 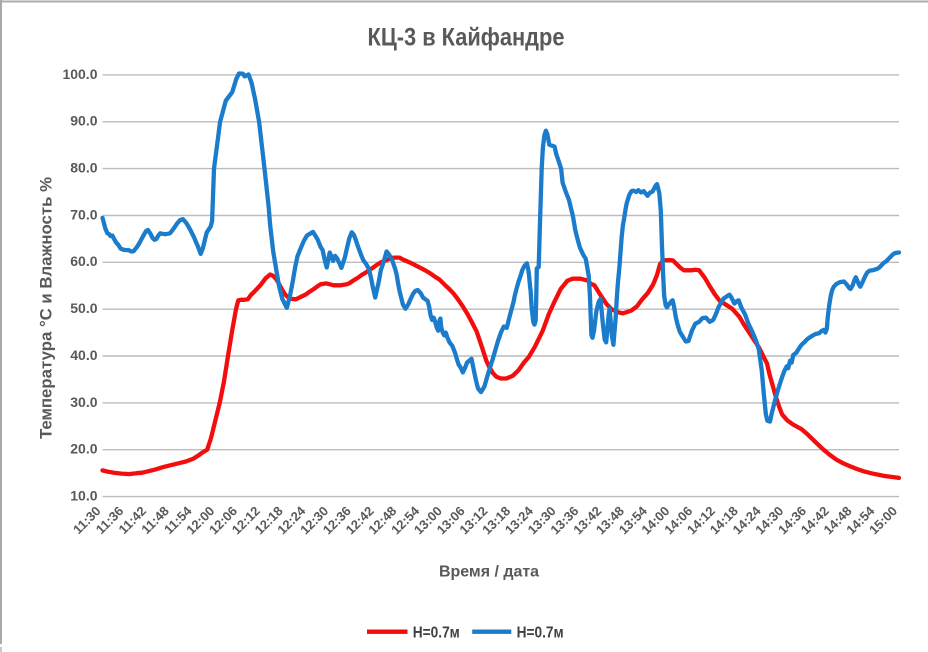 What do you see at coordinates (466, 38) in the screenshot?
I see `svg-text: КЦ-3 в Кайфандре` at bounding box center [466, 38].